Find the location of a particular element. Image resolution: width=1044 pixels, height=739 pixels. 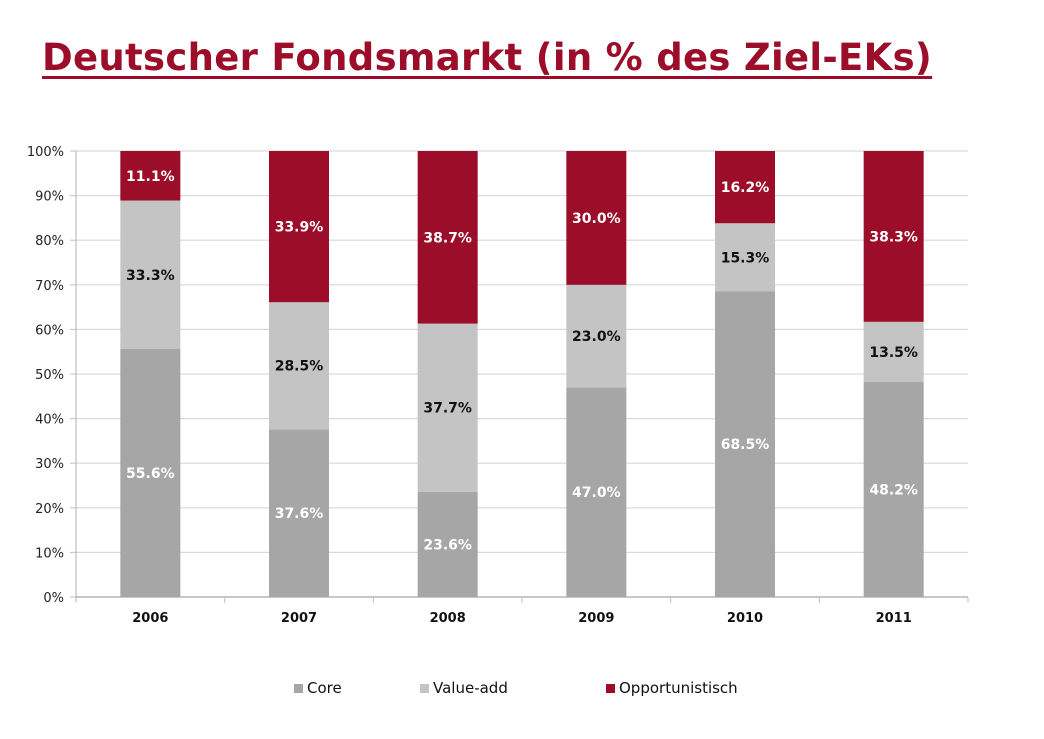

x-tick-label: 2009 is located at coordinates (596, 618).